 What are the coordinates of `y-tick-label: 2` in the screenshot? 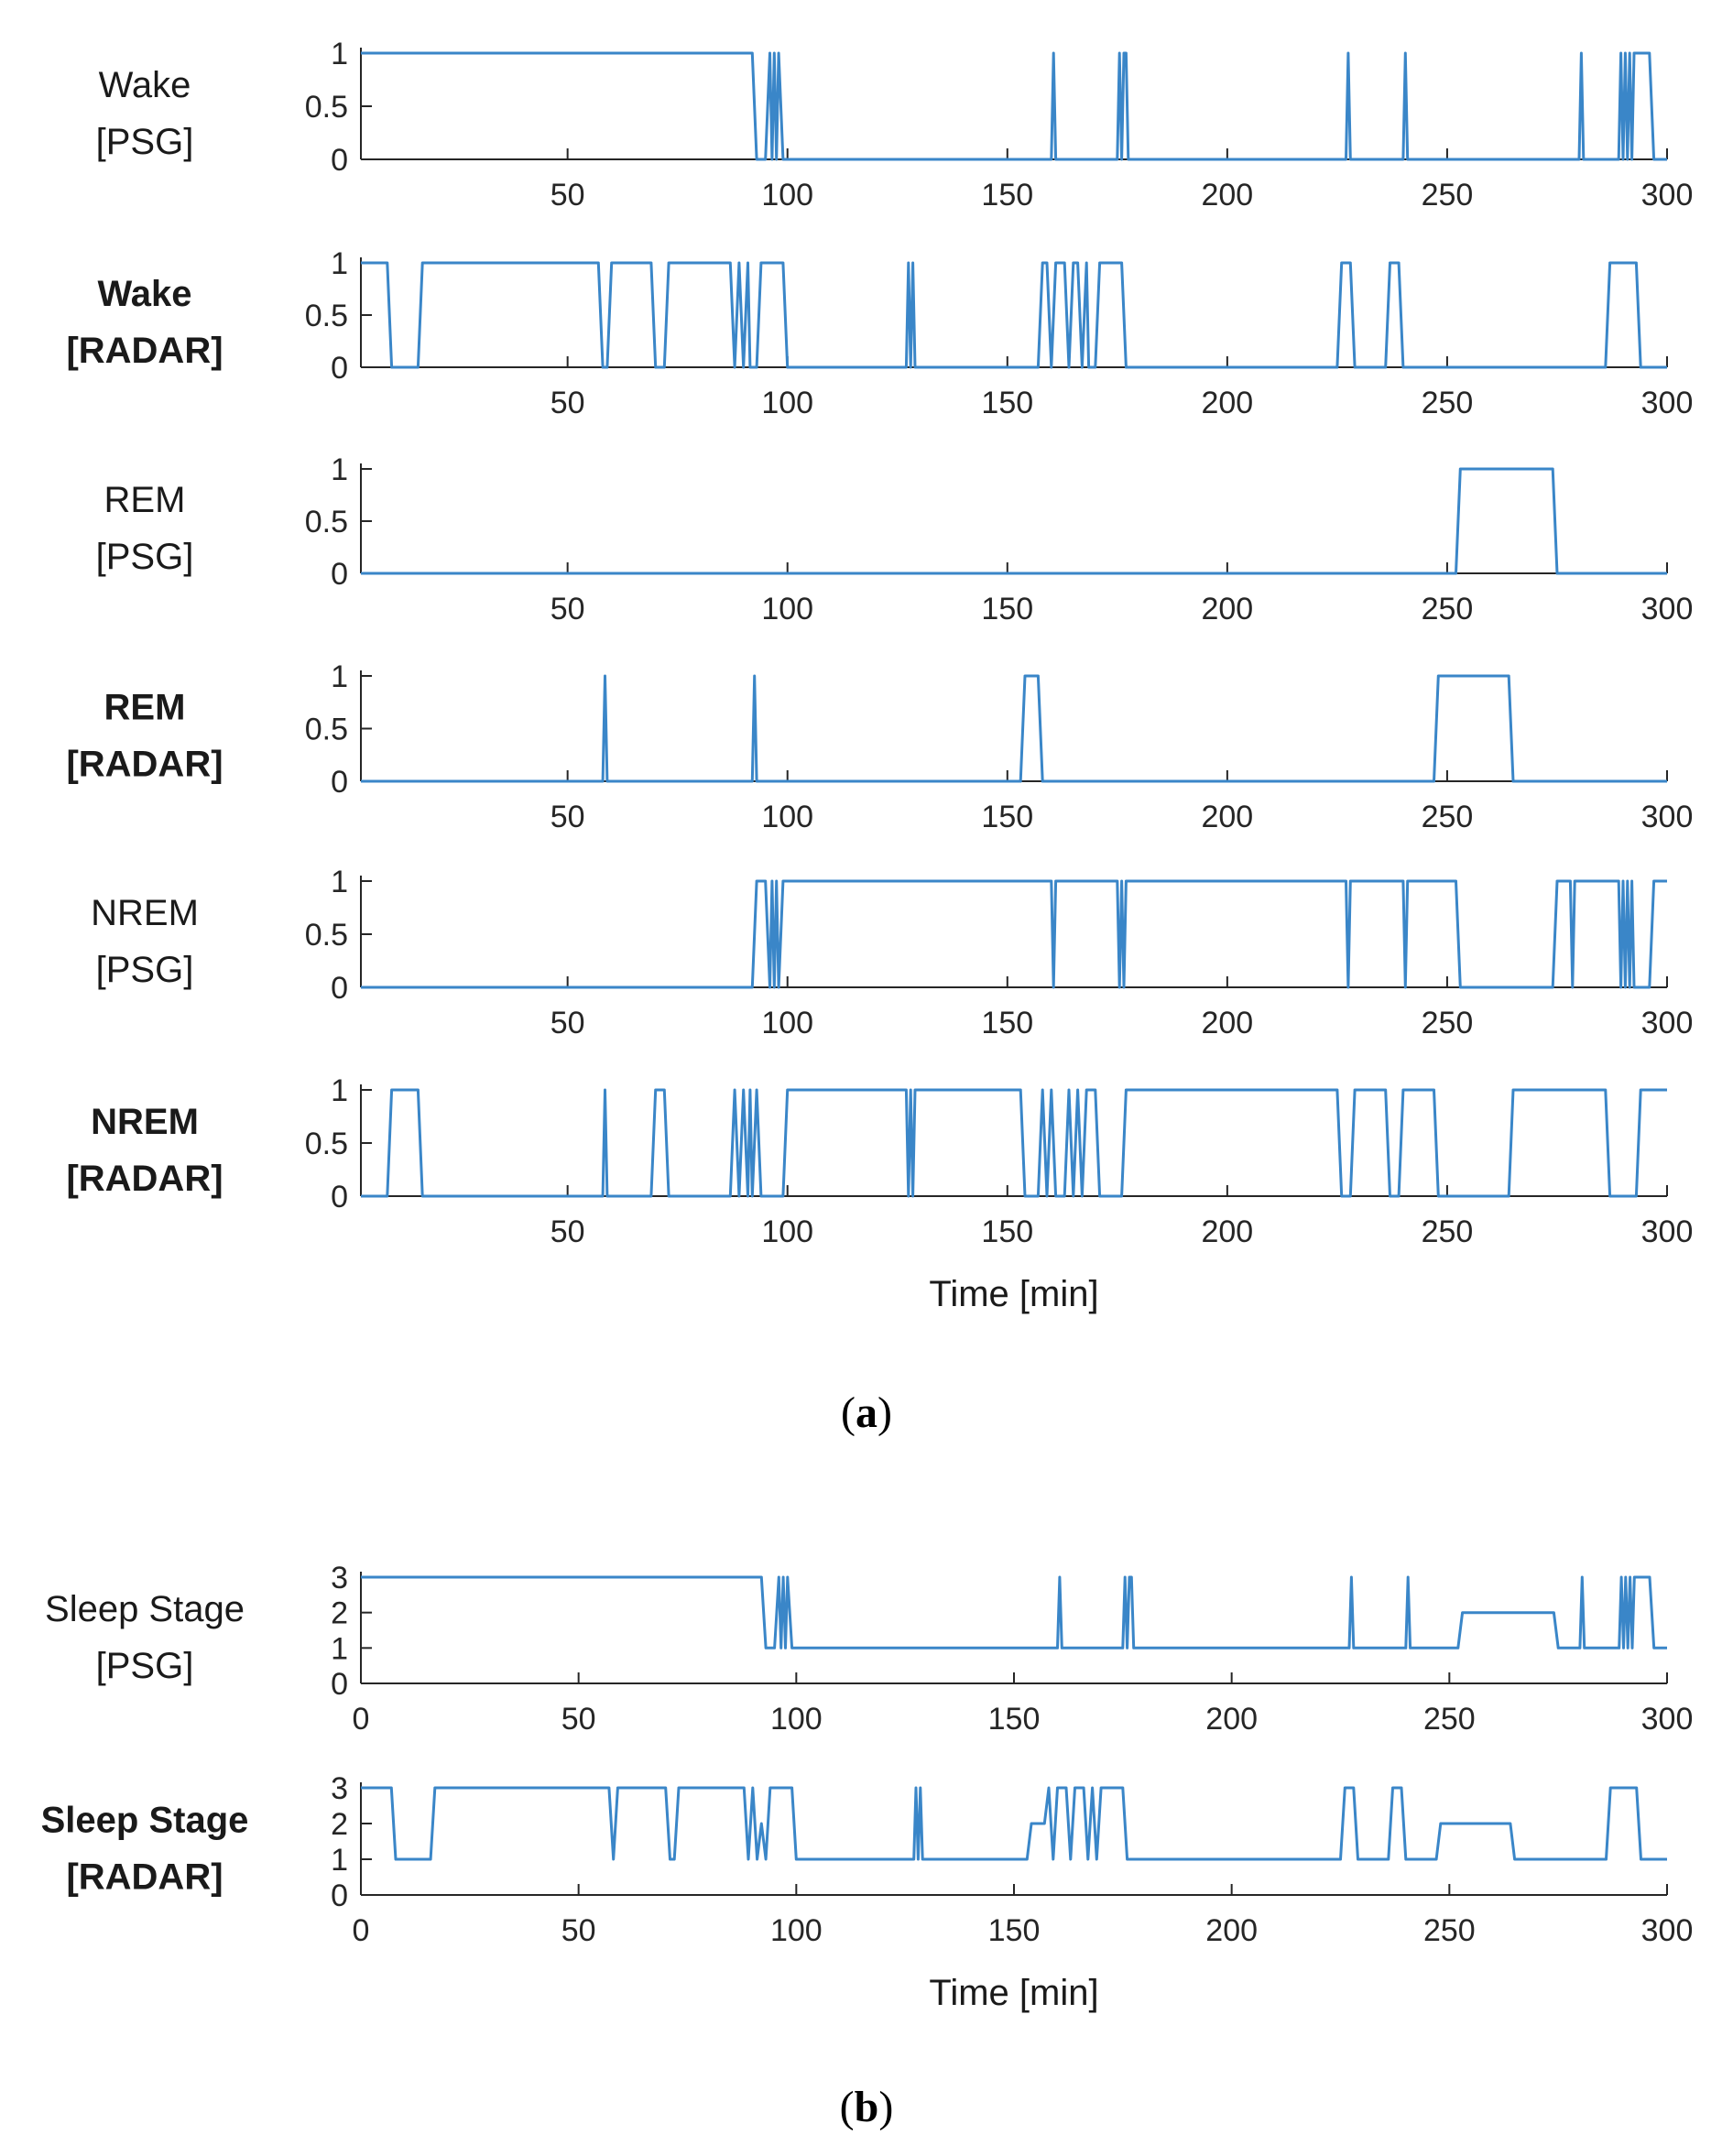 It's located at (339, 1824).